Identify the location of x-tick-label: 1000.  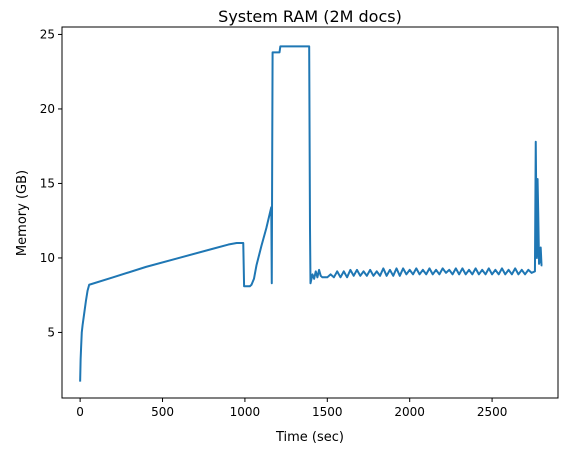
(245, 412).